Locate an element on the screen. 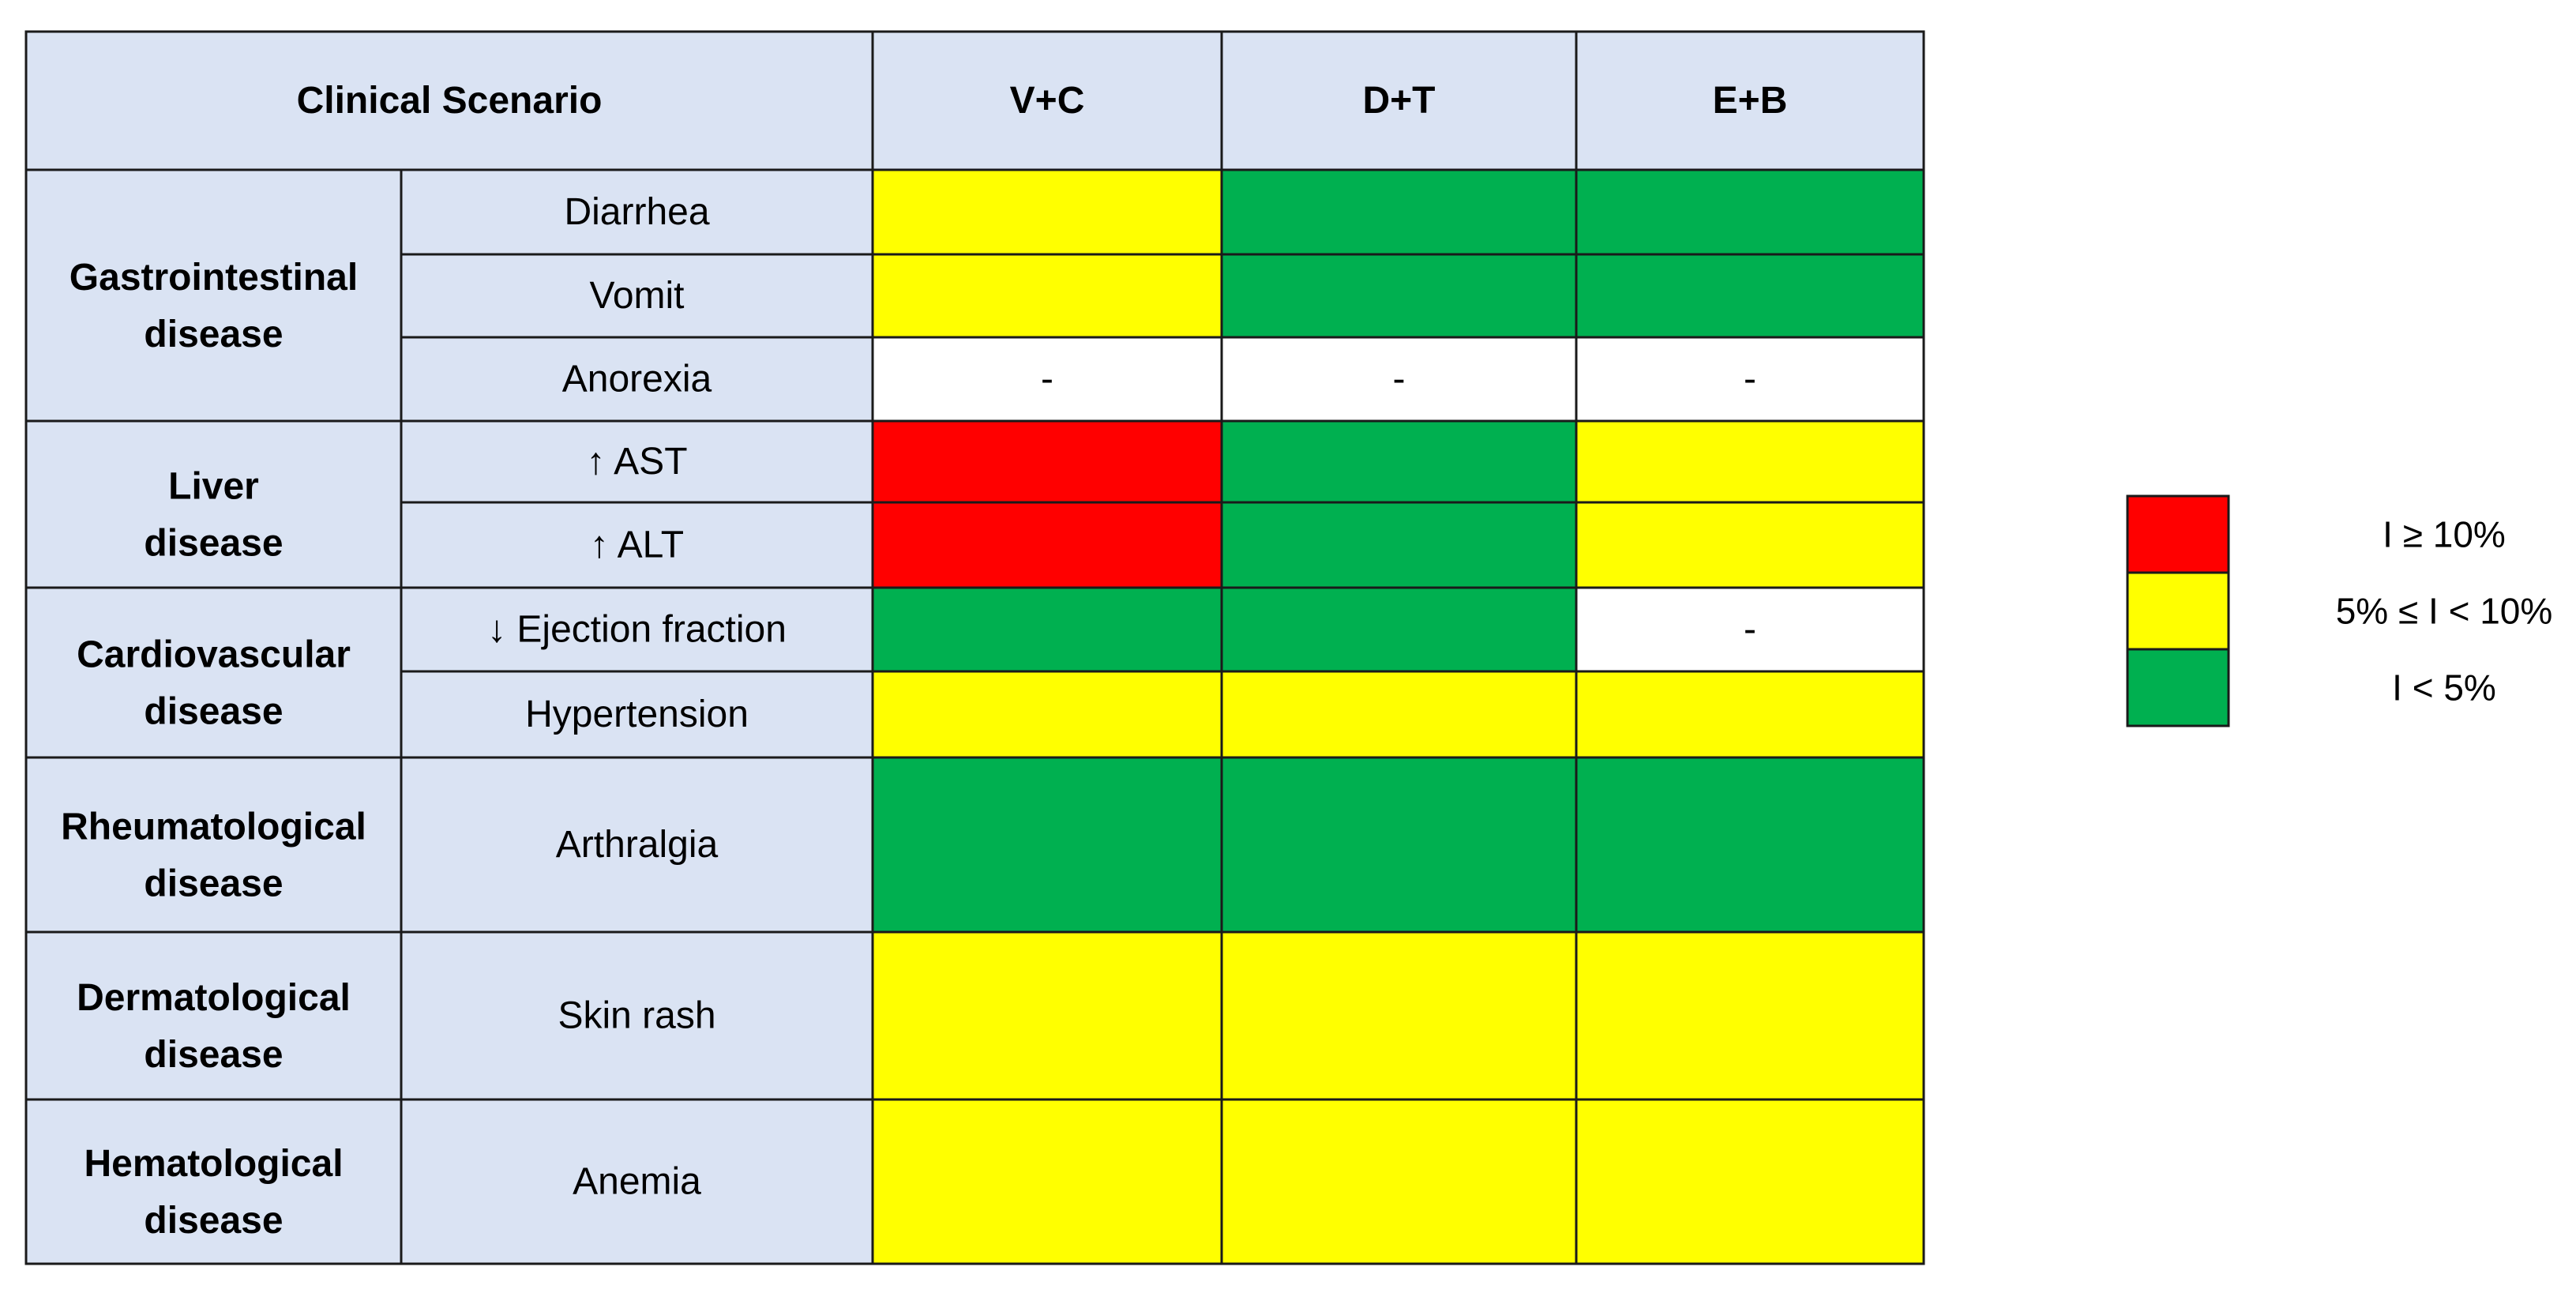 The image size is (2576, 1293). group-4: Rheumatological disease Arthralgia is located at coordinates (974, 845).